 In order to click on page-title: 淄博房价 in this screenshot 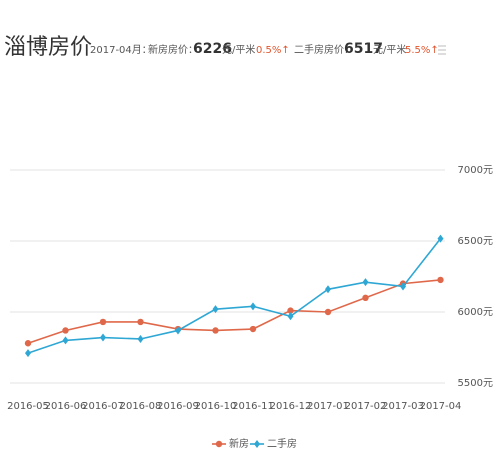, I will do `click(48, 47)`.